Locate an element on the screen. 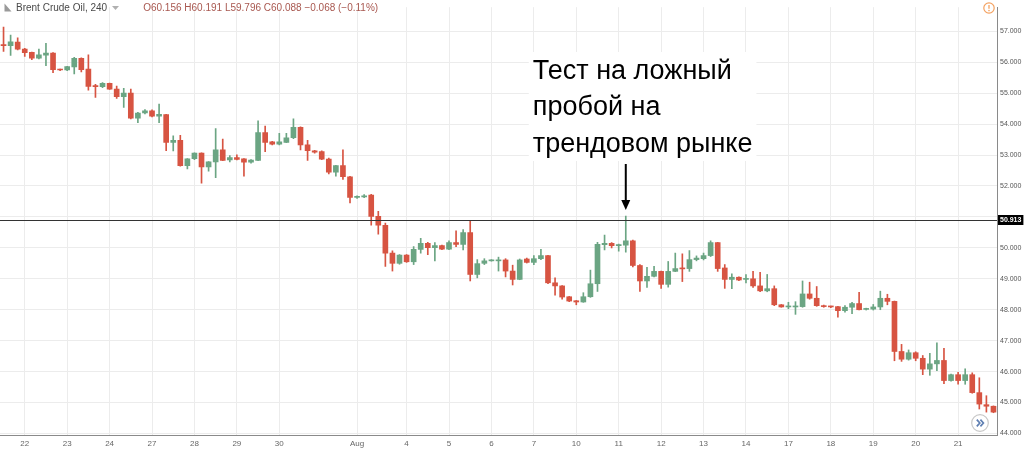 The height and width of the screenshot is (450, 1024). x-tick-label: 22 is located at coordinates (25, 443).